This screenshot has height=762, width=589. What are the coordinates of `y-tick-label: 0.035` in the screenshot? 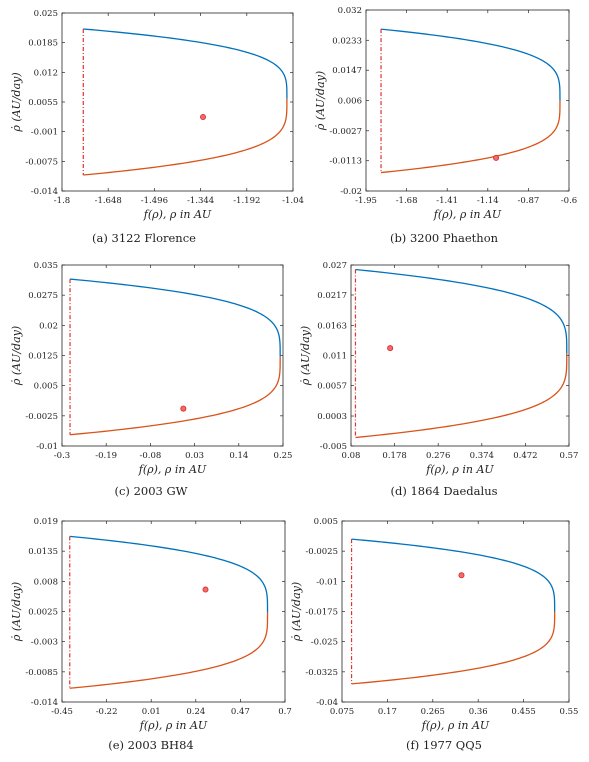 It's located at (46, 266).